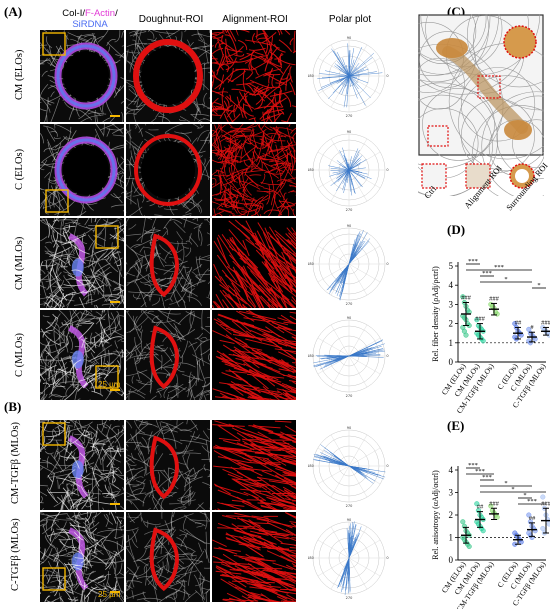 The height and width of the screenshot is (613, 550). I want to click on micrograph-r5-c2, so click(254, 557).